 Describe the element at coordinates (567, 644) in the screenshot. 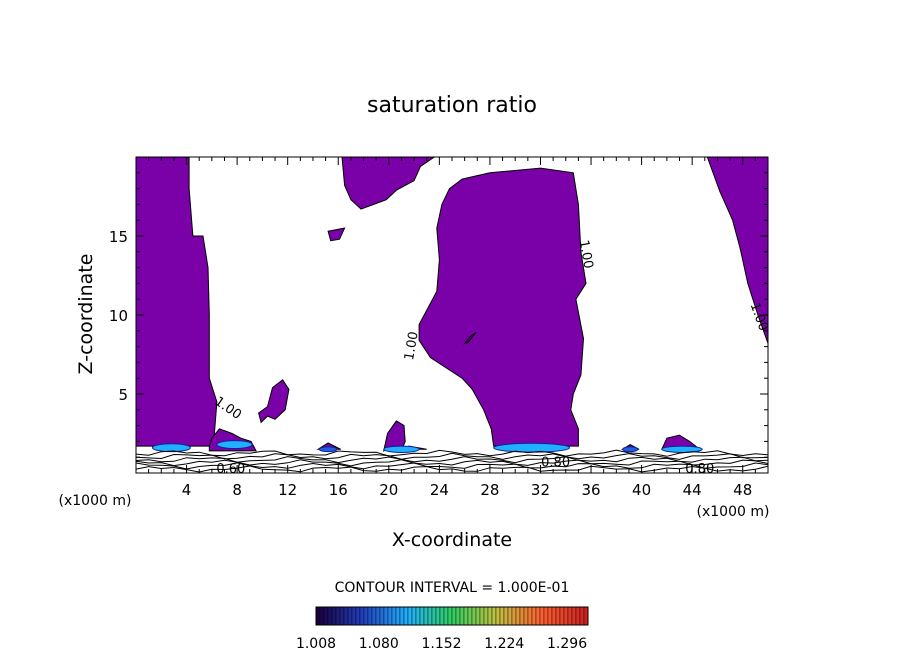

I see `colorbar-tick-label: 1.296` at that location.